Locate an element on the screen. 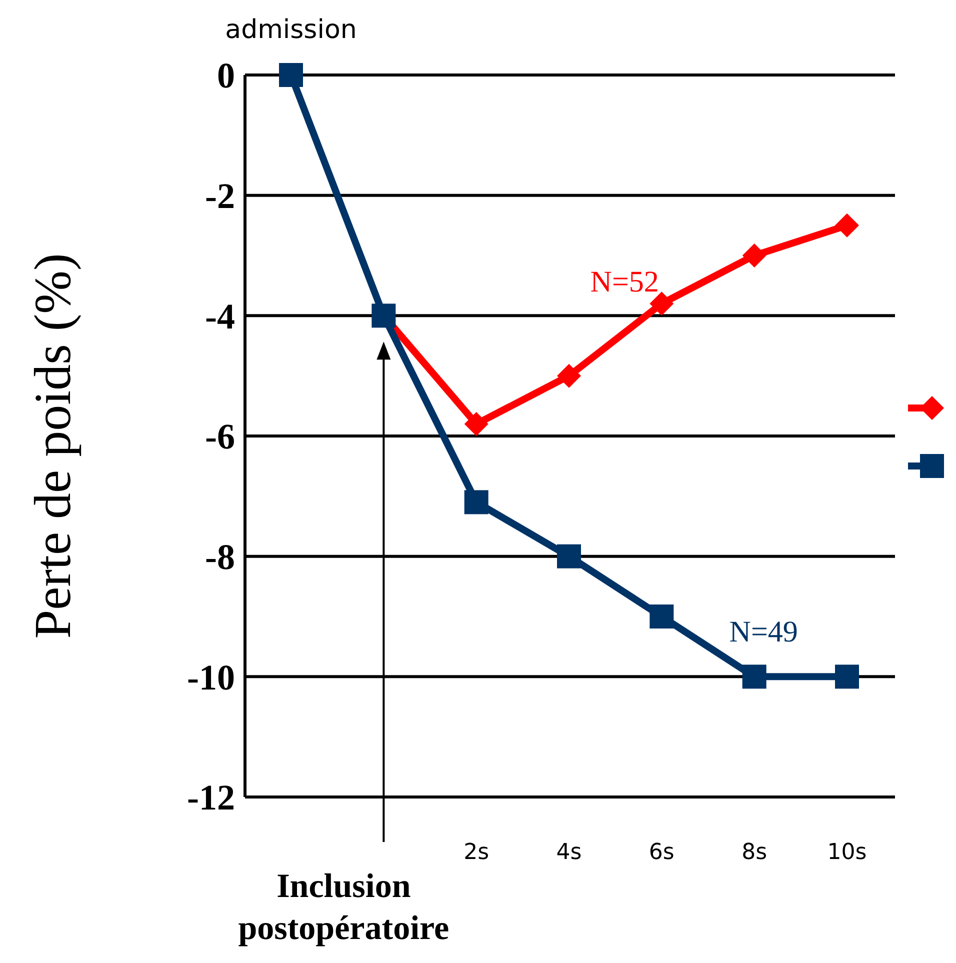  series-label: N=52 is located at coordinates (624, 282).